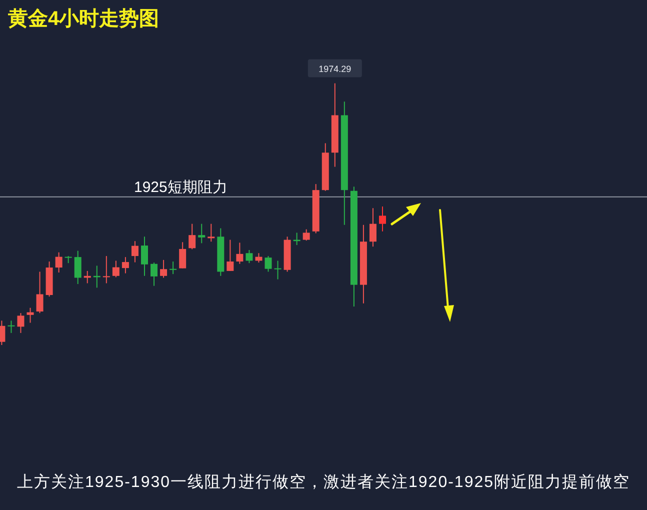  What do you see at coordinates (84, 19) in the screenshot?
I see `title: 黄金4小时走势图` at bounding box center [84, 19].